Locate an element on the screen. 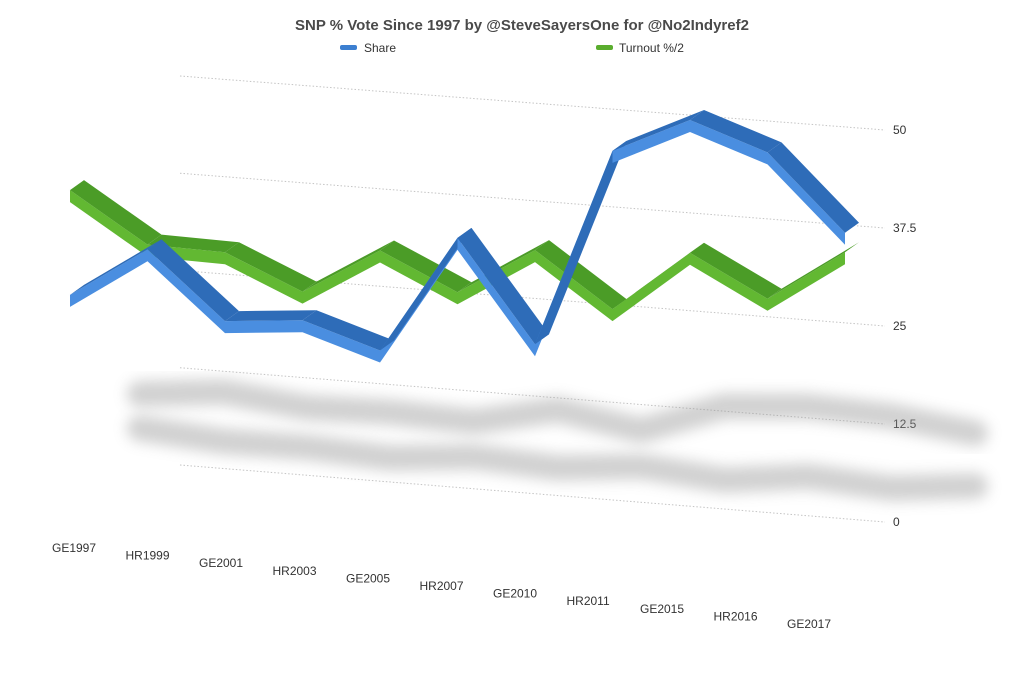 This screenshot has width=1024, height=690. y-tick-label: 25 is located at coordinates (900, 326).